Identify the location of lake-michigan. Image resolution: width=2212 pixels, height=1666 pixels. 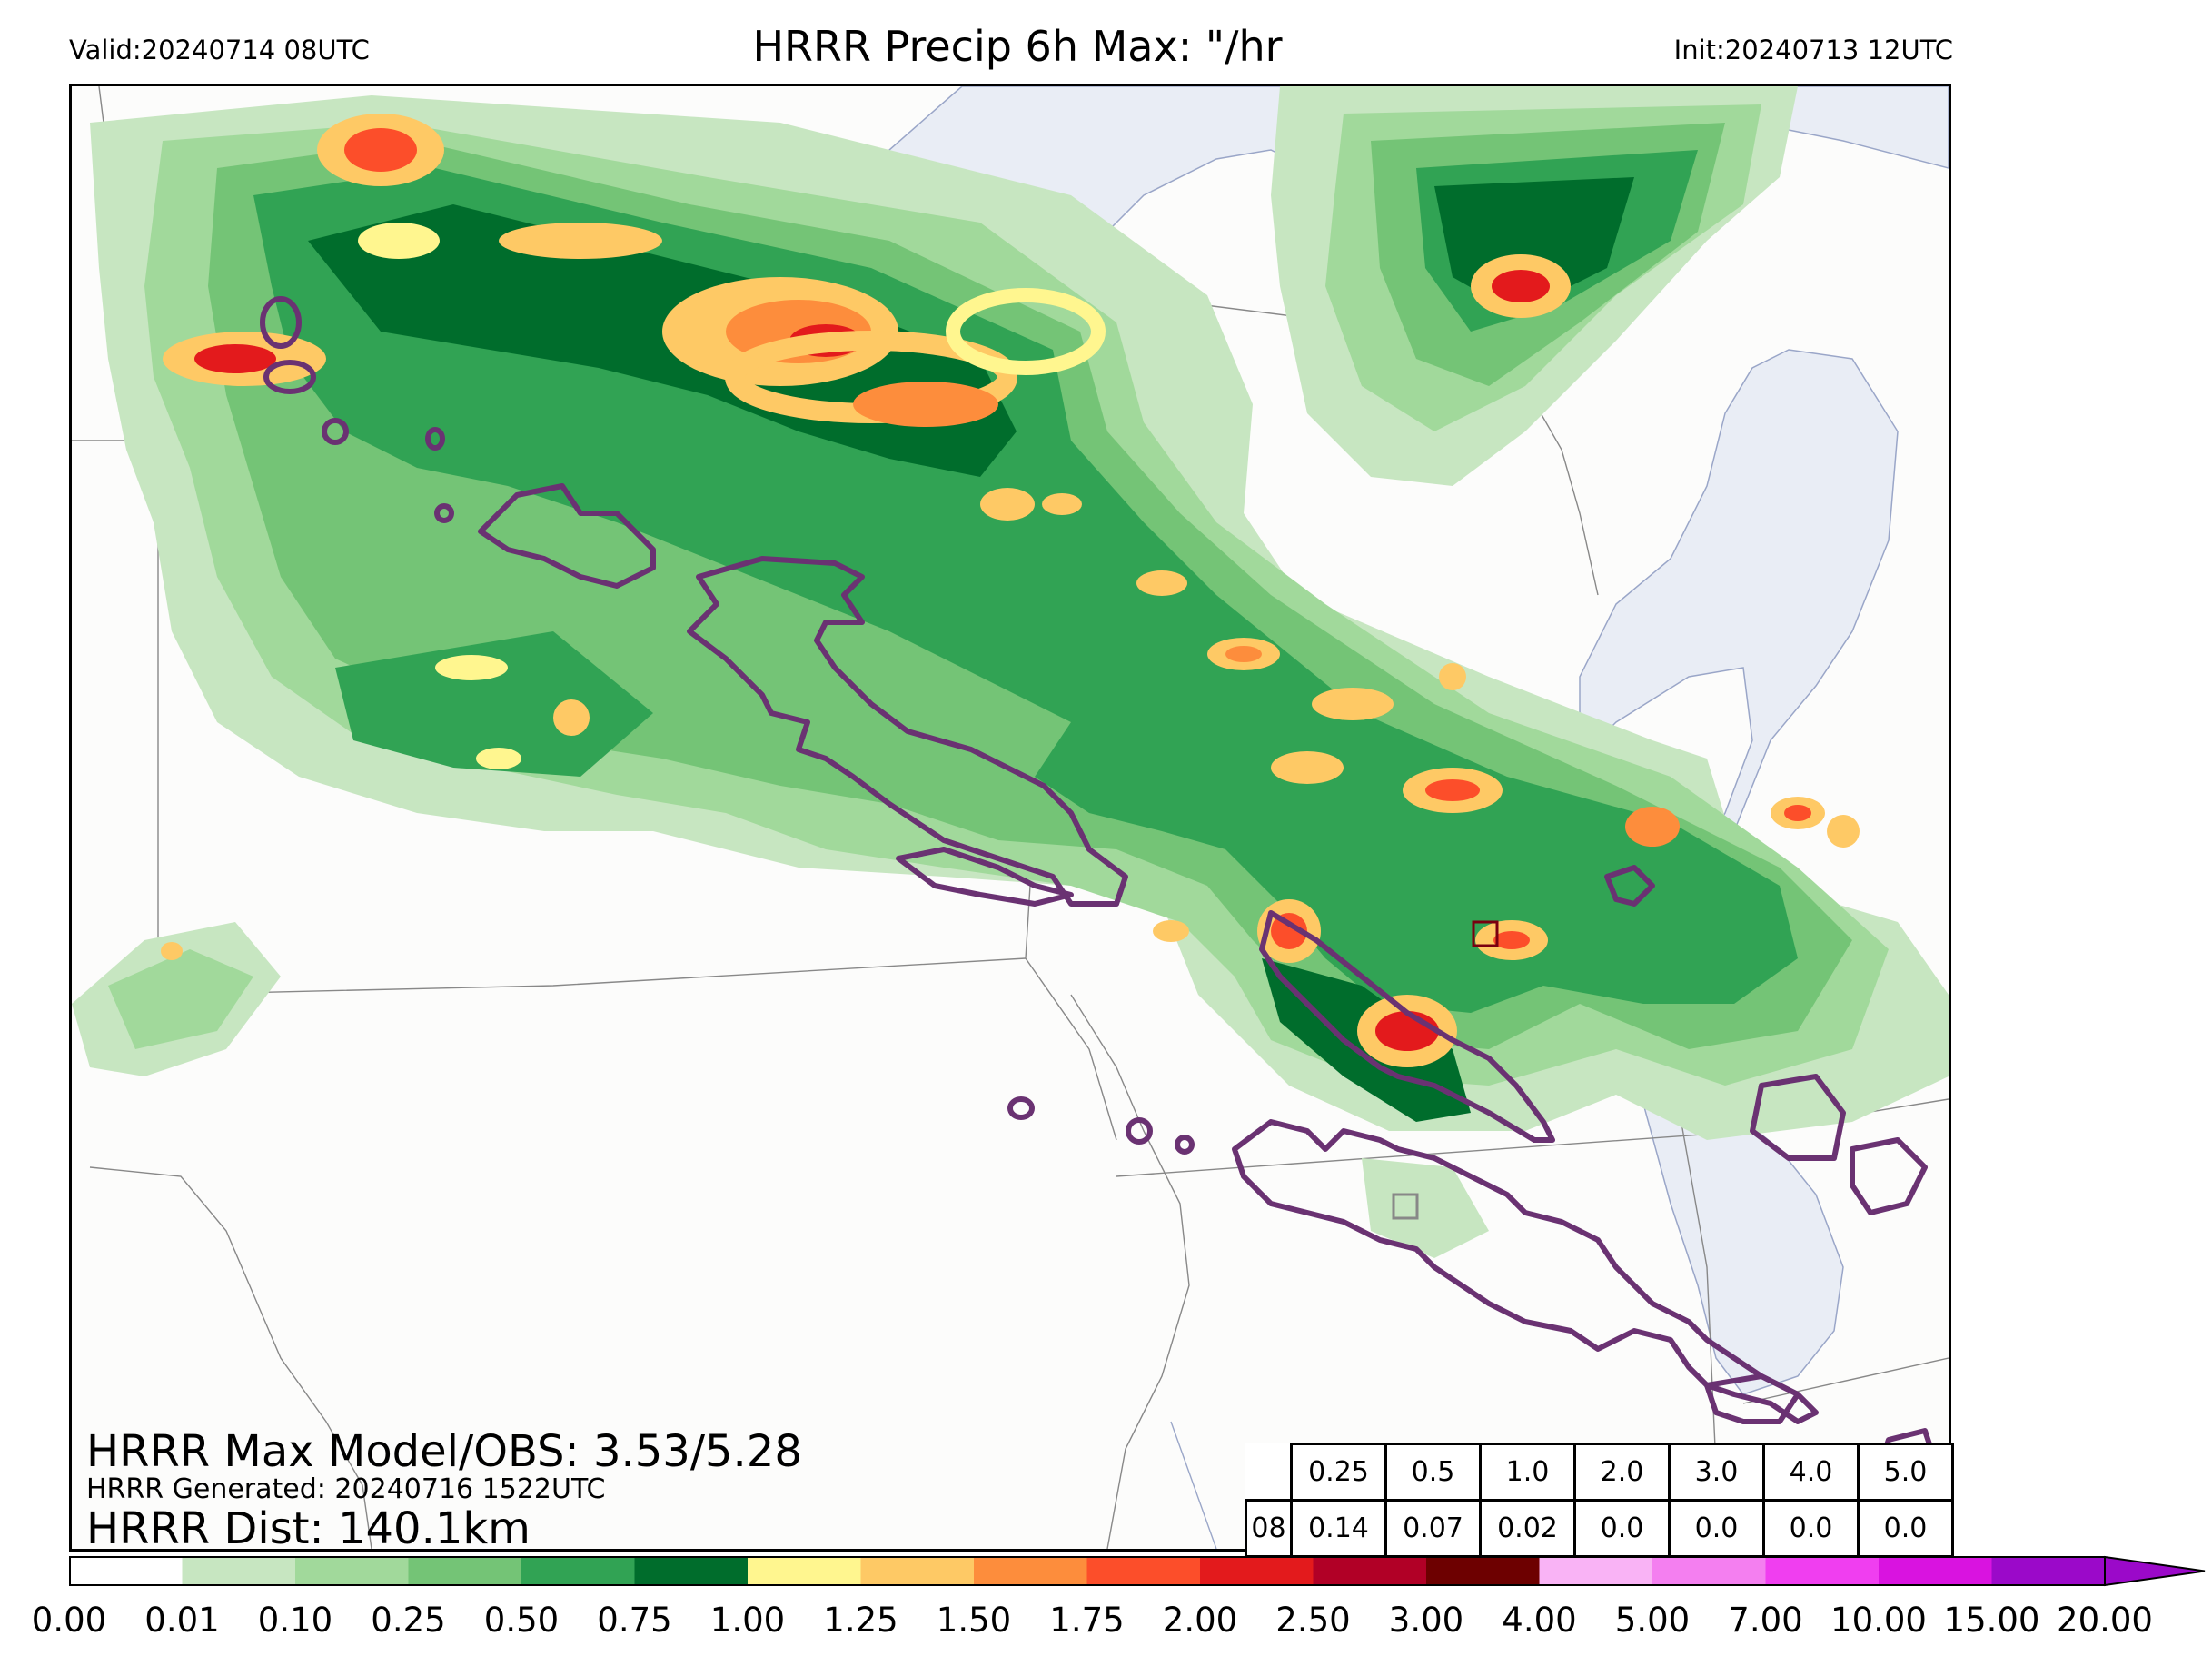
(1739, 872).